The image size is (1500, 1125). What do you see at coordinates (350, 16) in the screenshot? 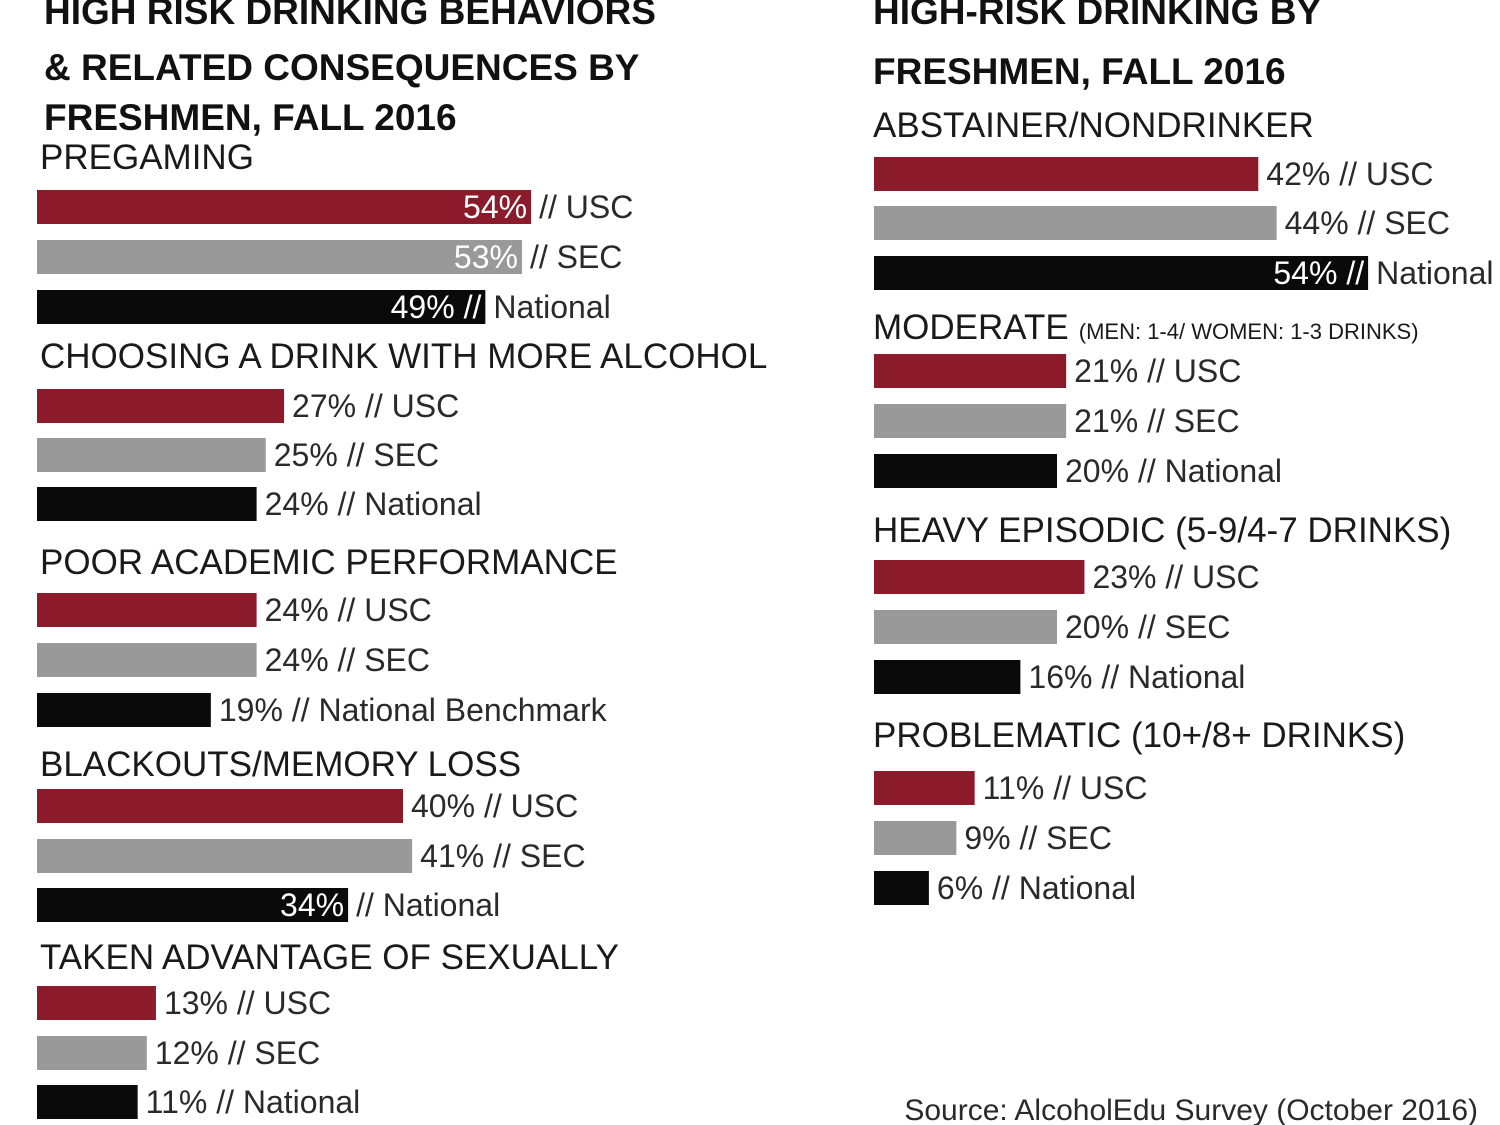
I see `chart-title-line: HIGH RISK DRINKING BEHAVIORS` at bounding box center [350, 16].